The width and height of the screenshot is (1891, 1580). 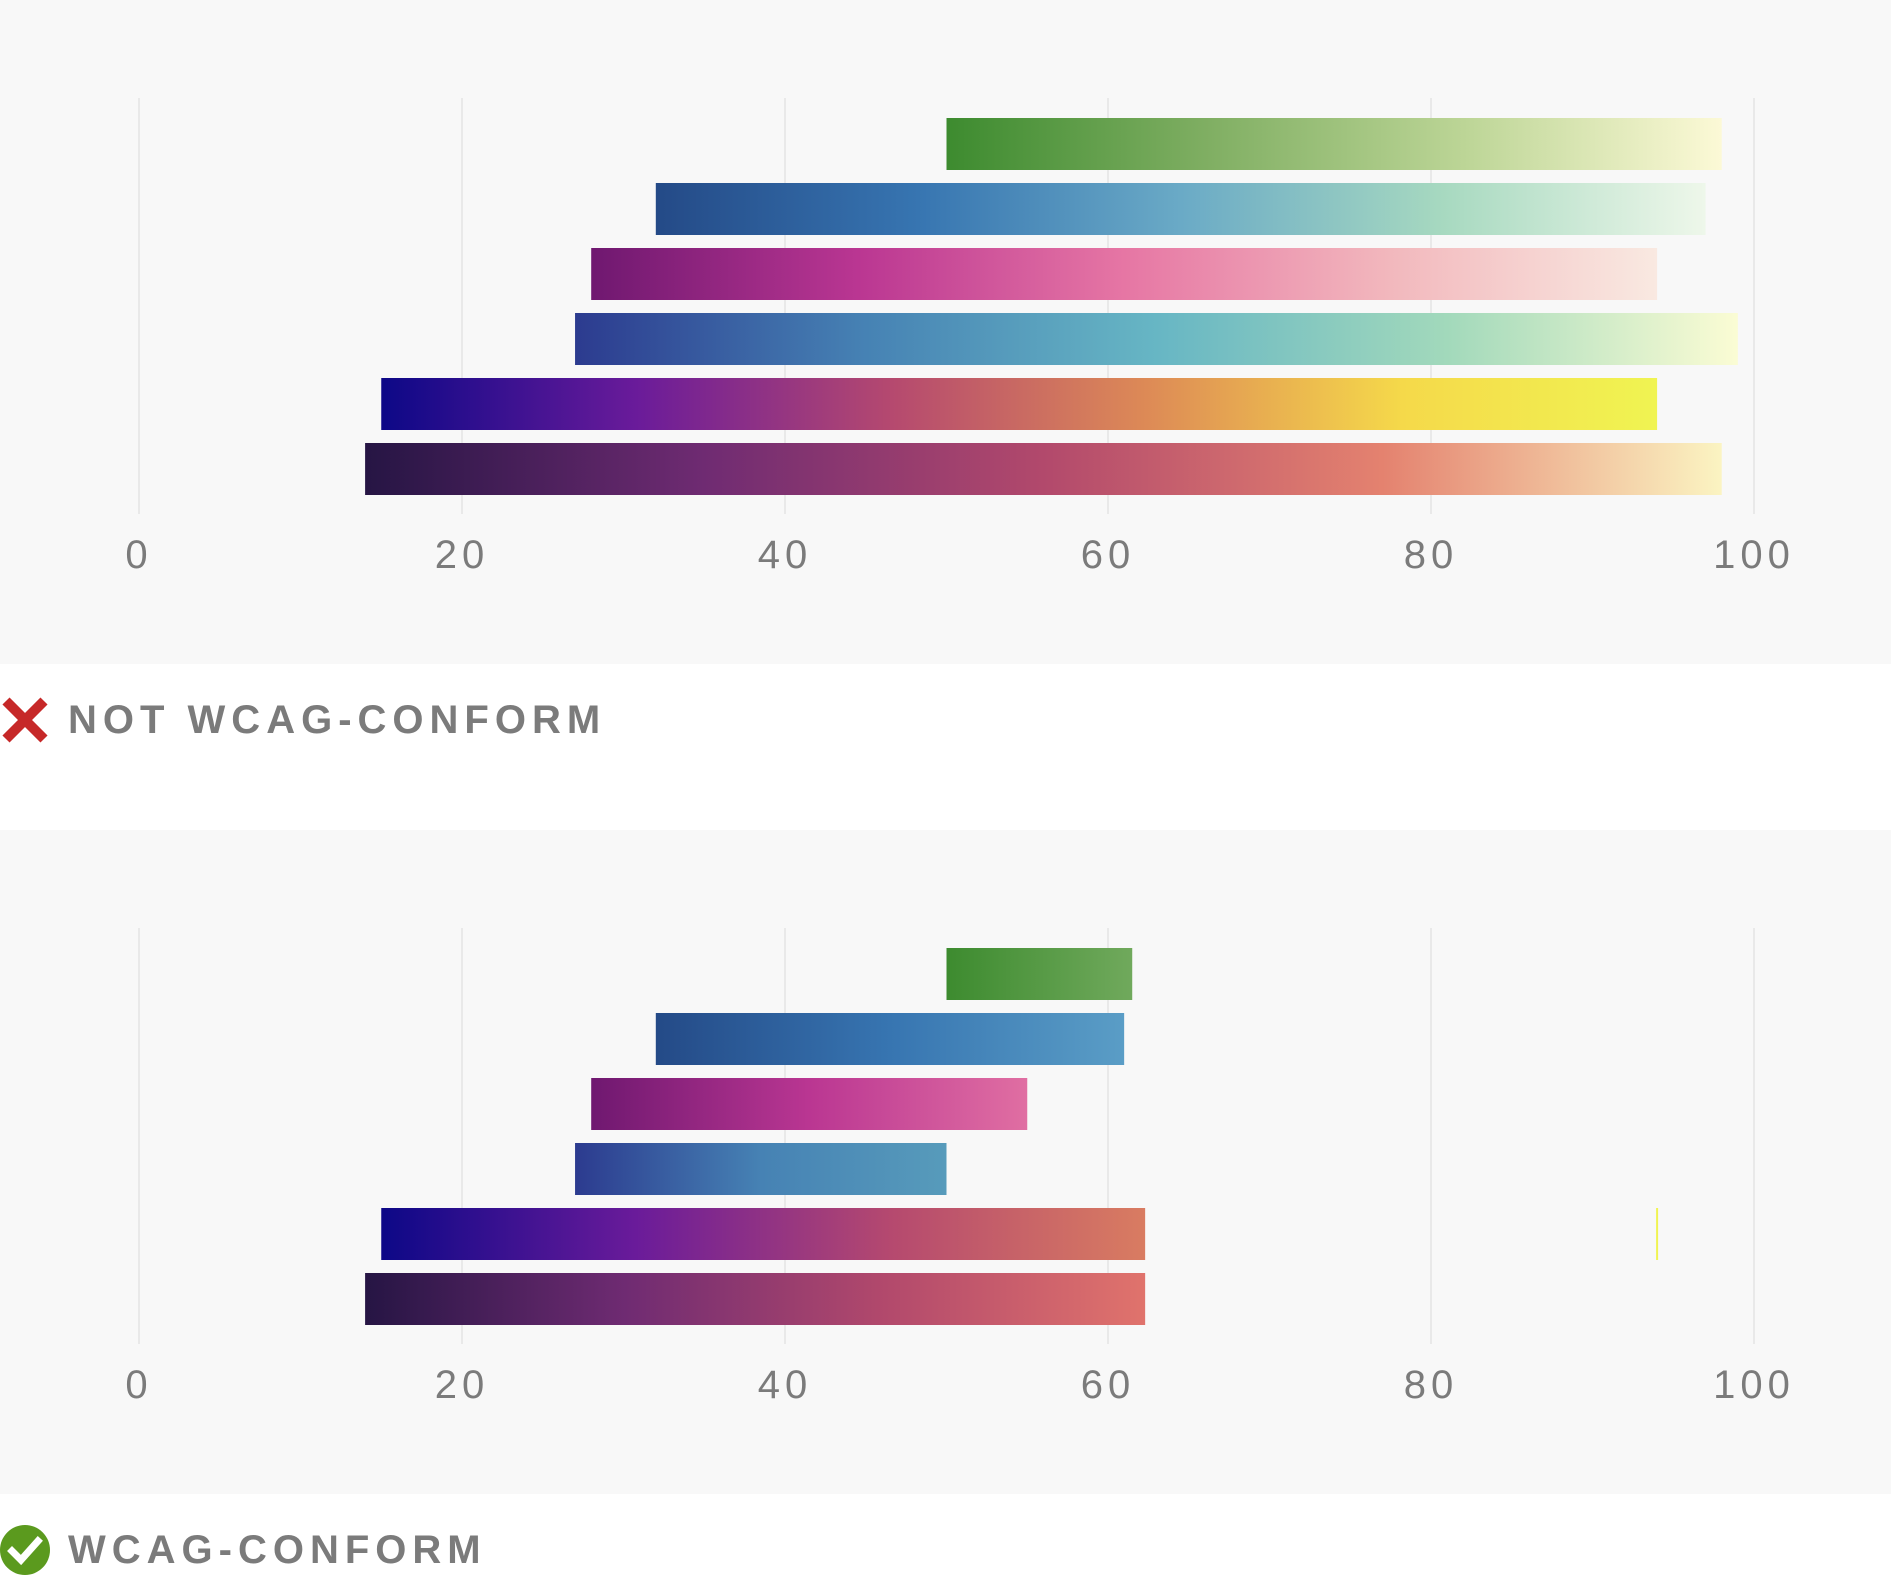 I want to click on caption-text-conform: WCAG-CONFORM, so click(x=277, y=1549).